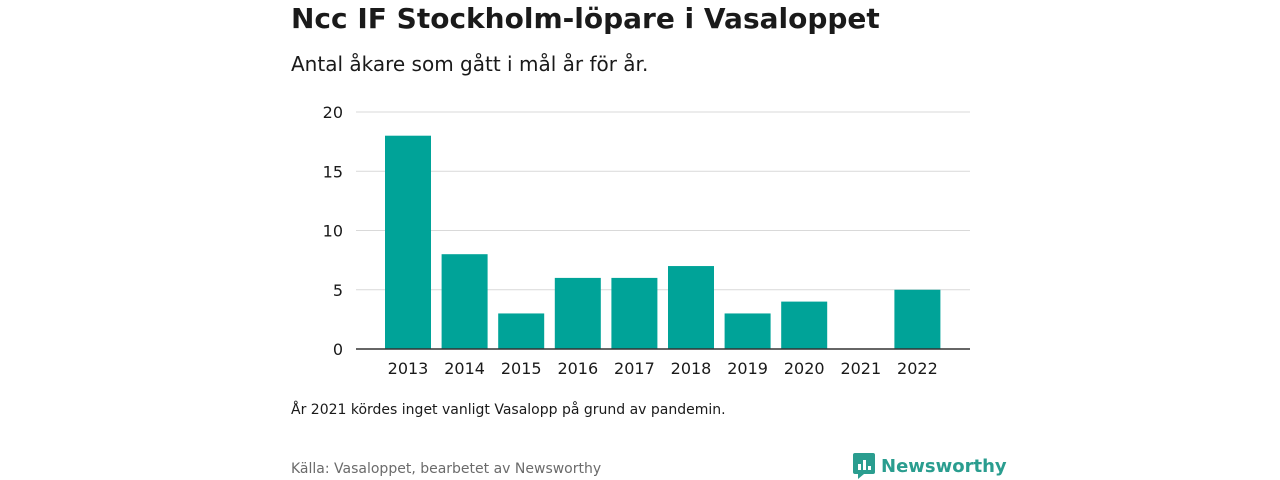 Image resolution: width=1280 pixels, height=480 pixels. What do you see at coordinates (747, 331) in the screenshot?
I see `bar-2019` at bounding box center [747, 331].